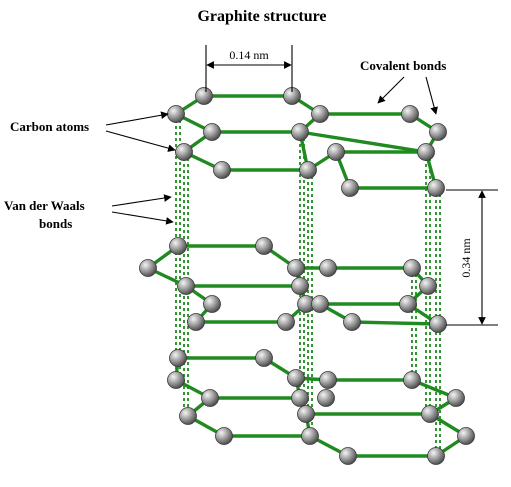 This screenshot has height=487, width=511. I want to click on bond-length-label: 0.14 nm, so click(249, 55).